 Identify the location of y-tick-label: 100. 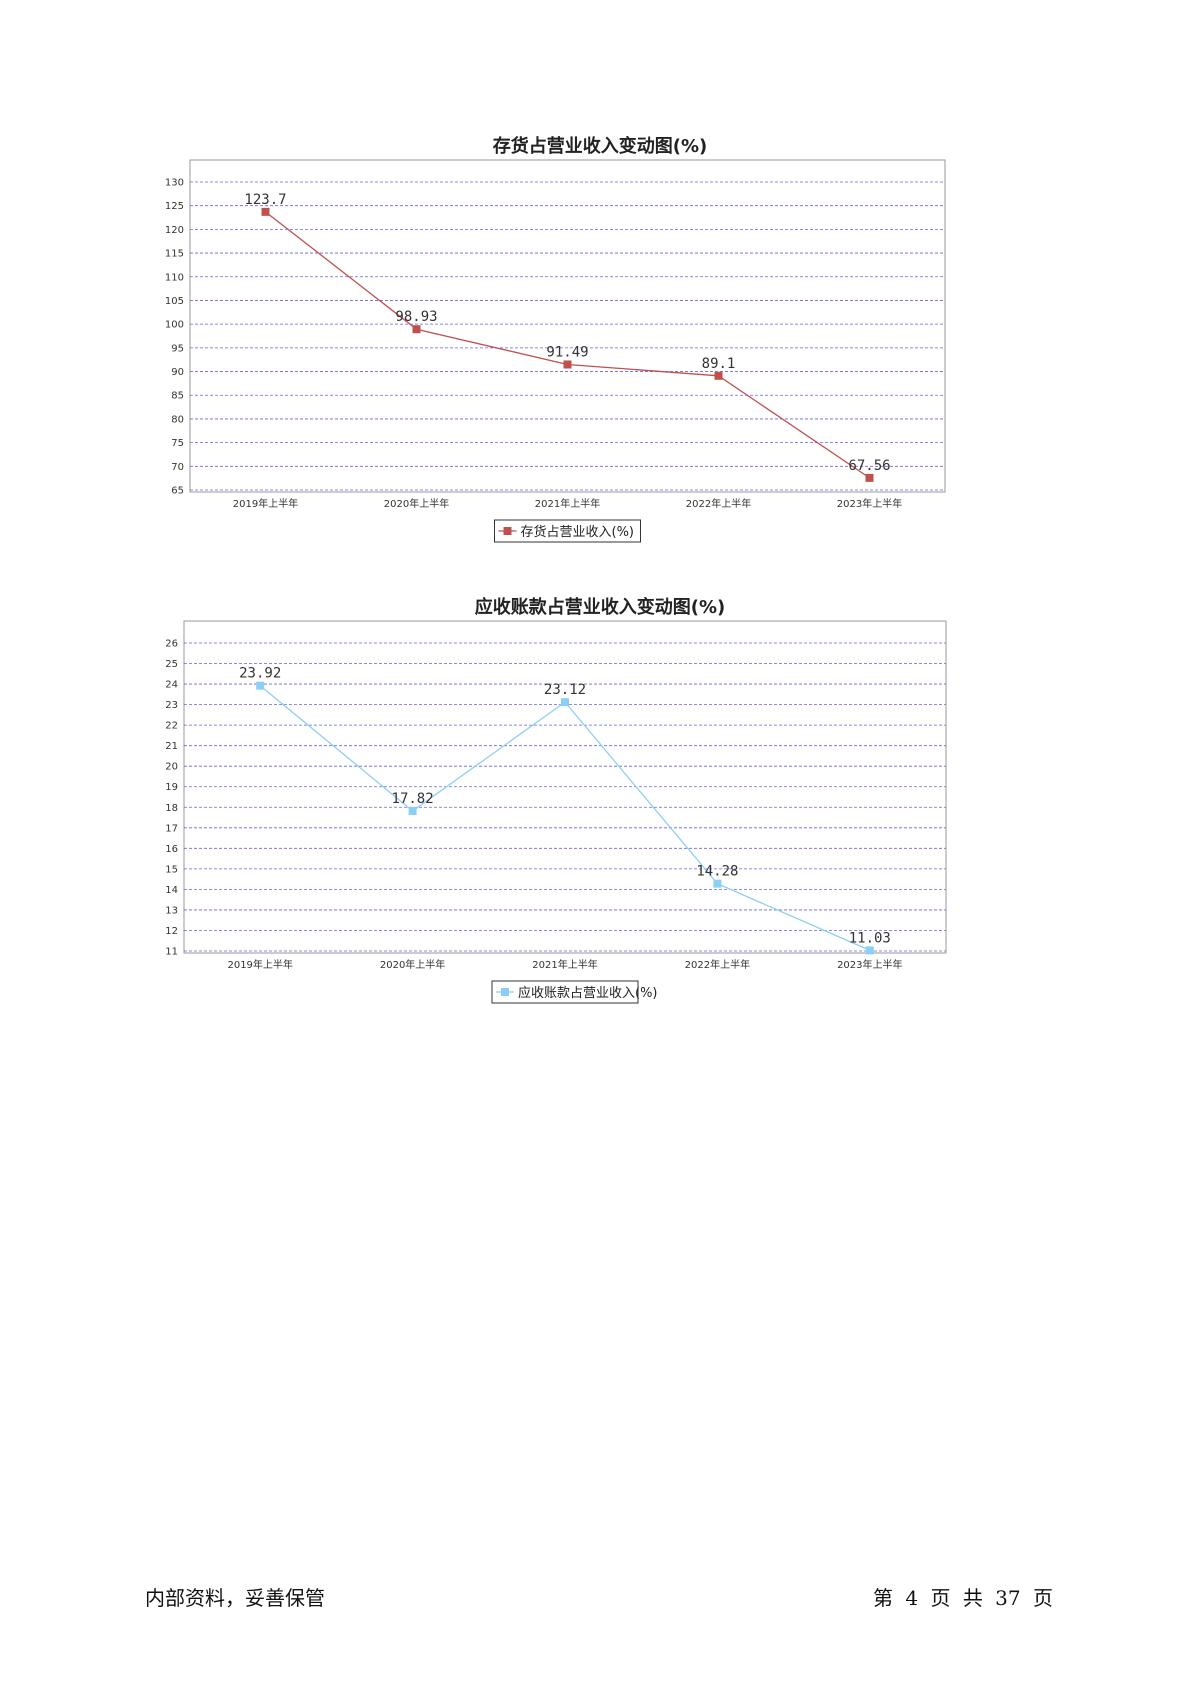
(174, 325).